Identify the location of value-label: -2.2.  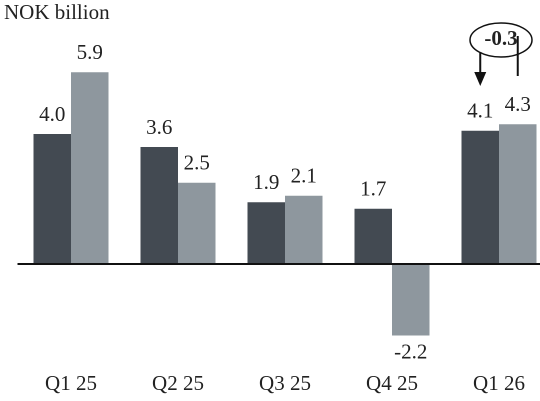
(410, 351).